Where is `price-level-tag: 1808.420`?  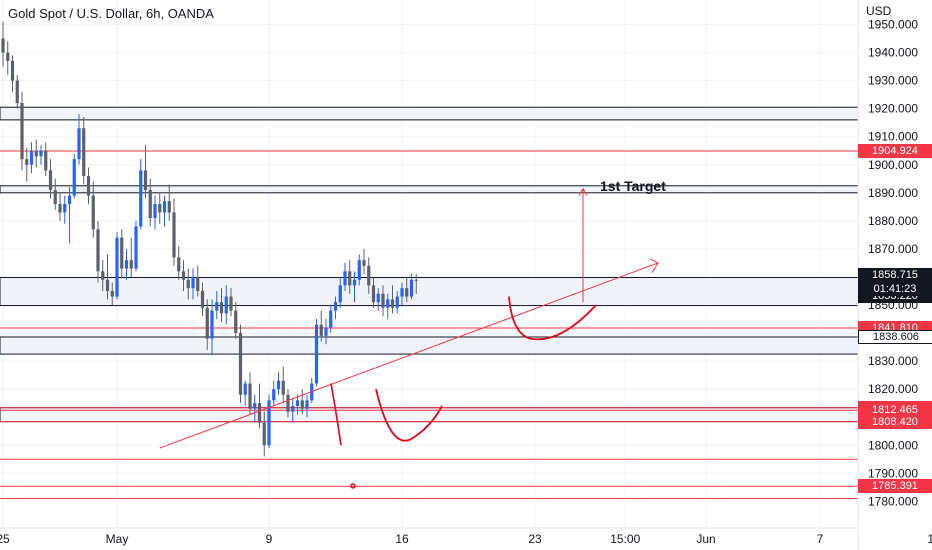
price-level-tag: 1808.420 is located at coordinates (895, 421).